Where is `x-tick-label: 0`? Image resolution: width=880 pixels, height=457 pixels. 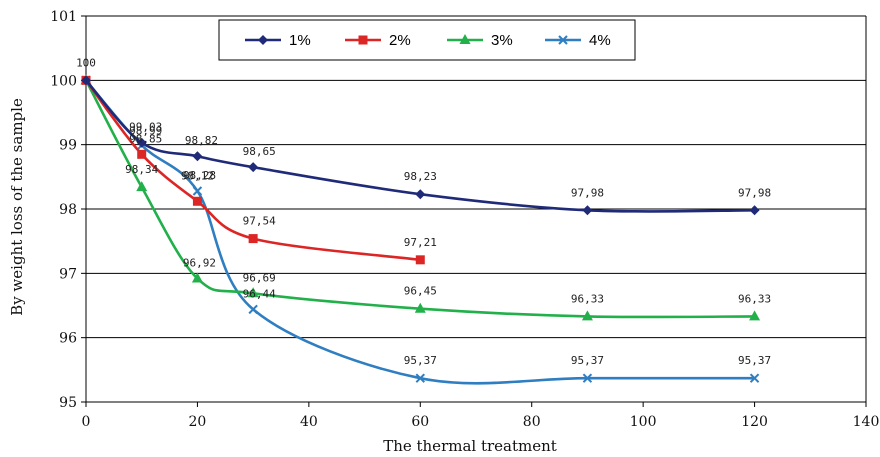
x-tick-label: 0 is located at coordinates (86, 422).